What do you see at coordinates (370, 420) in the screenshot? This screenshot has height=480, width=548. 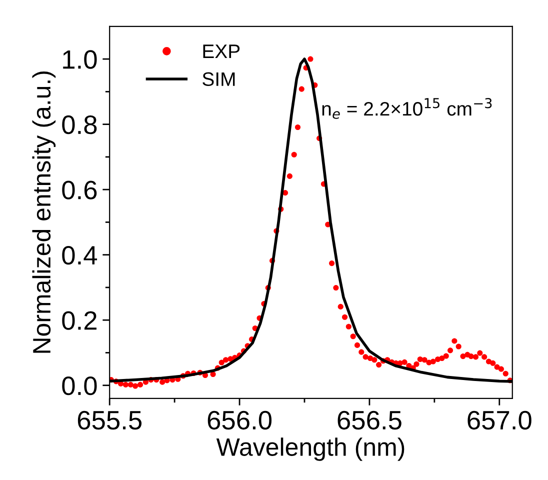 I see `x-tick-label: 656.5` at bounding box center [370, 420].